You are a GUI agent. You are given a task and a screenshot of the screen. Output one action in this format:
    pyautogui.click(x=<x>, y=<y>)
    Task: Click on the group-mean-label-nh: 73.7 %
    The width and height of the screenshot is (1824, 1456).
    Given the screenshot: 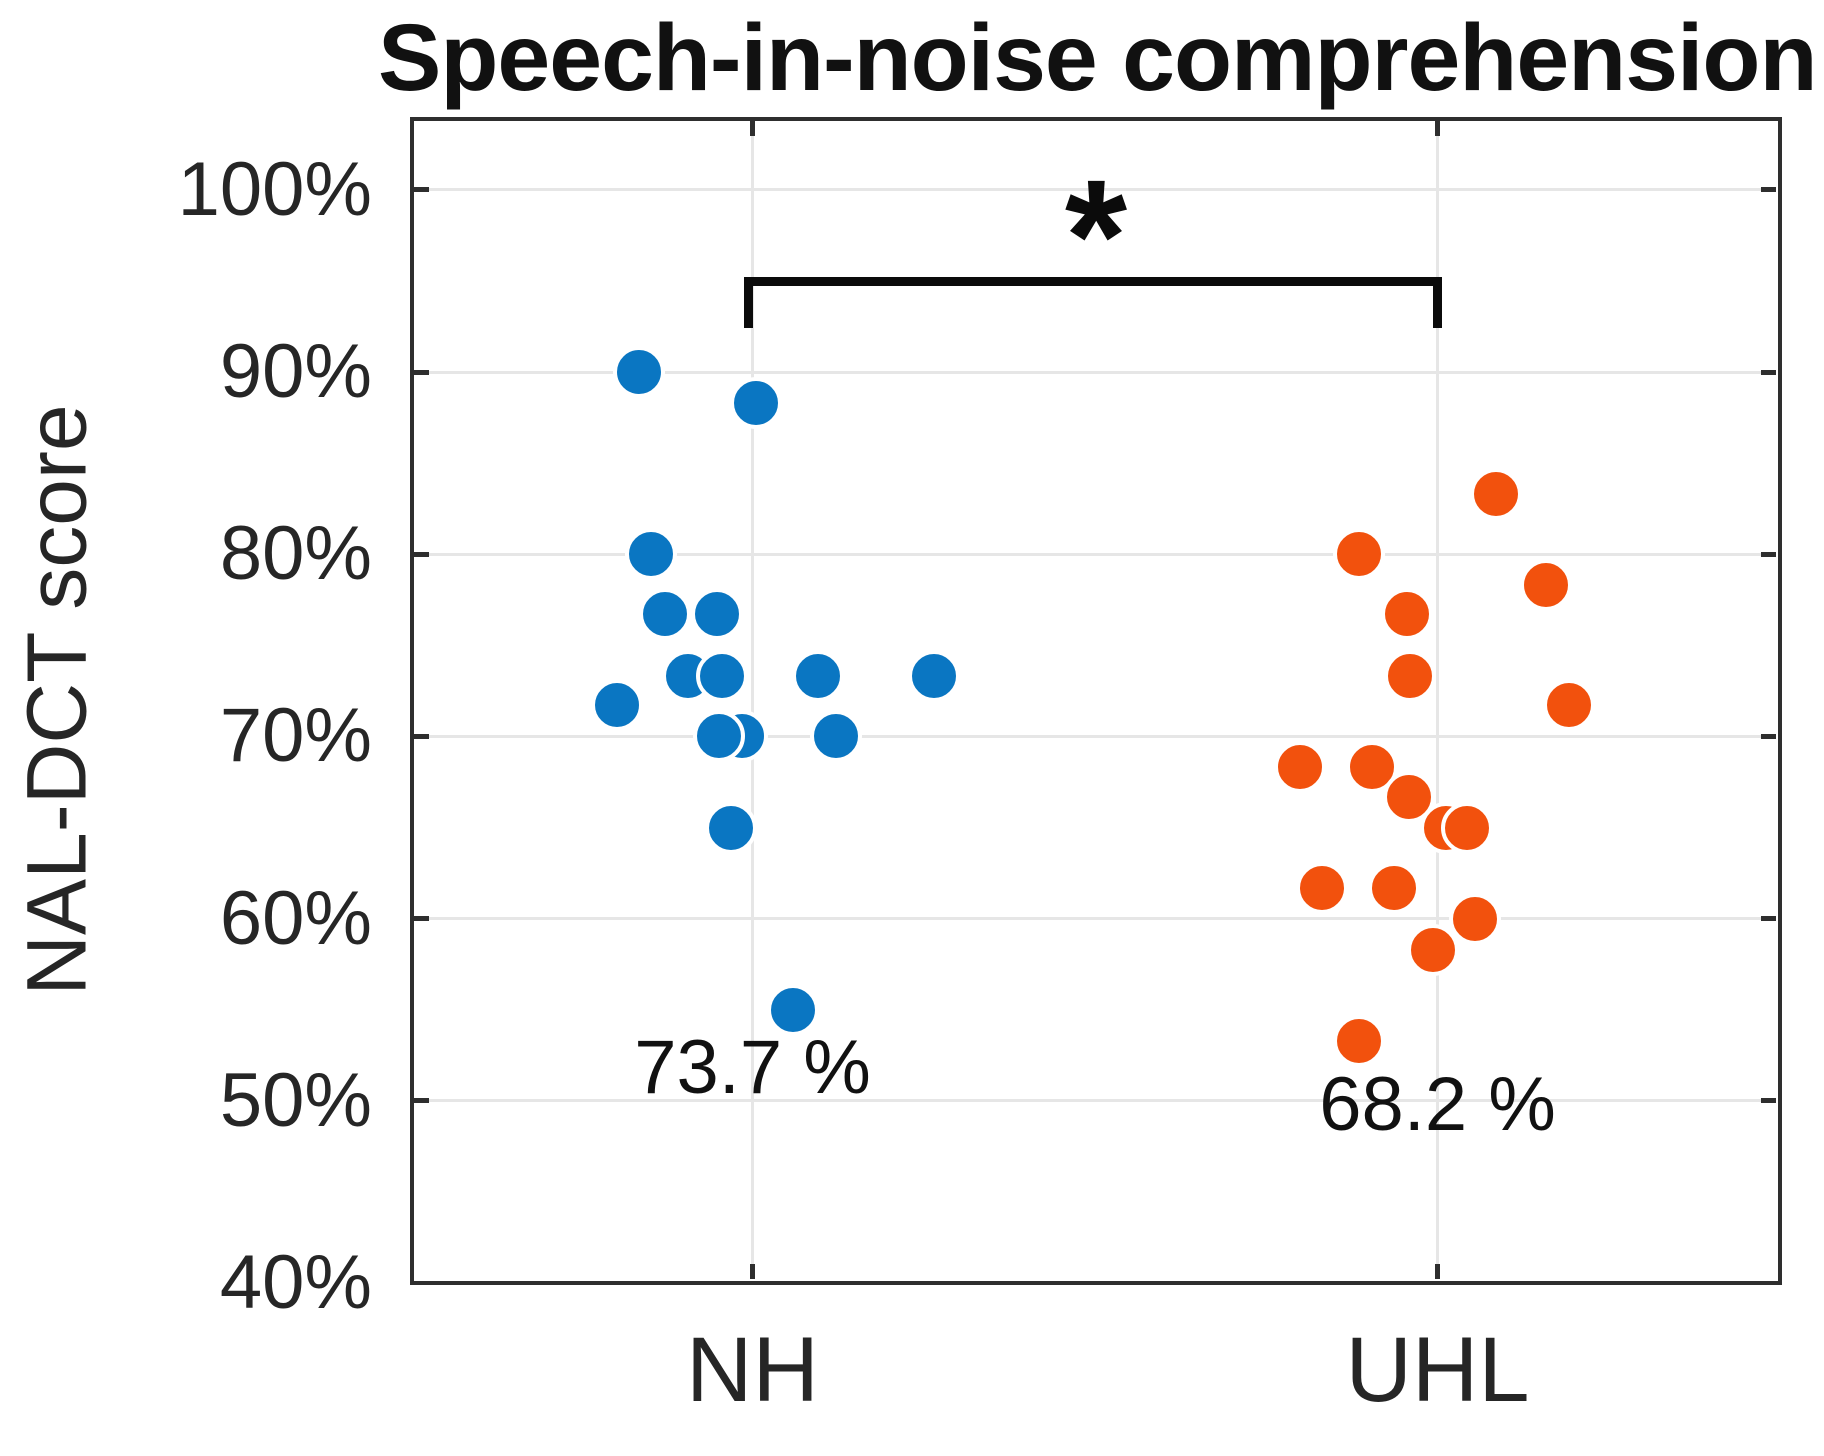 What is the action you would take?
    pyautogui.click(x=752, y=1067)
    